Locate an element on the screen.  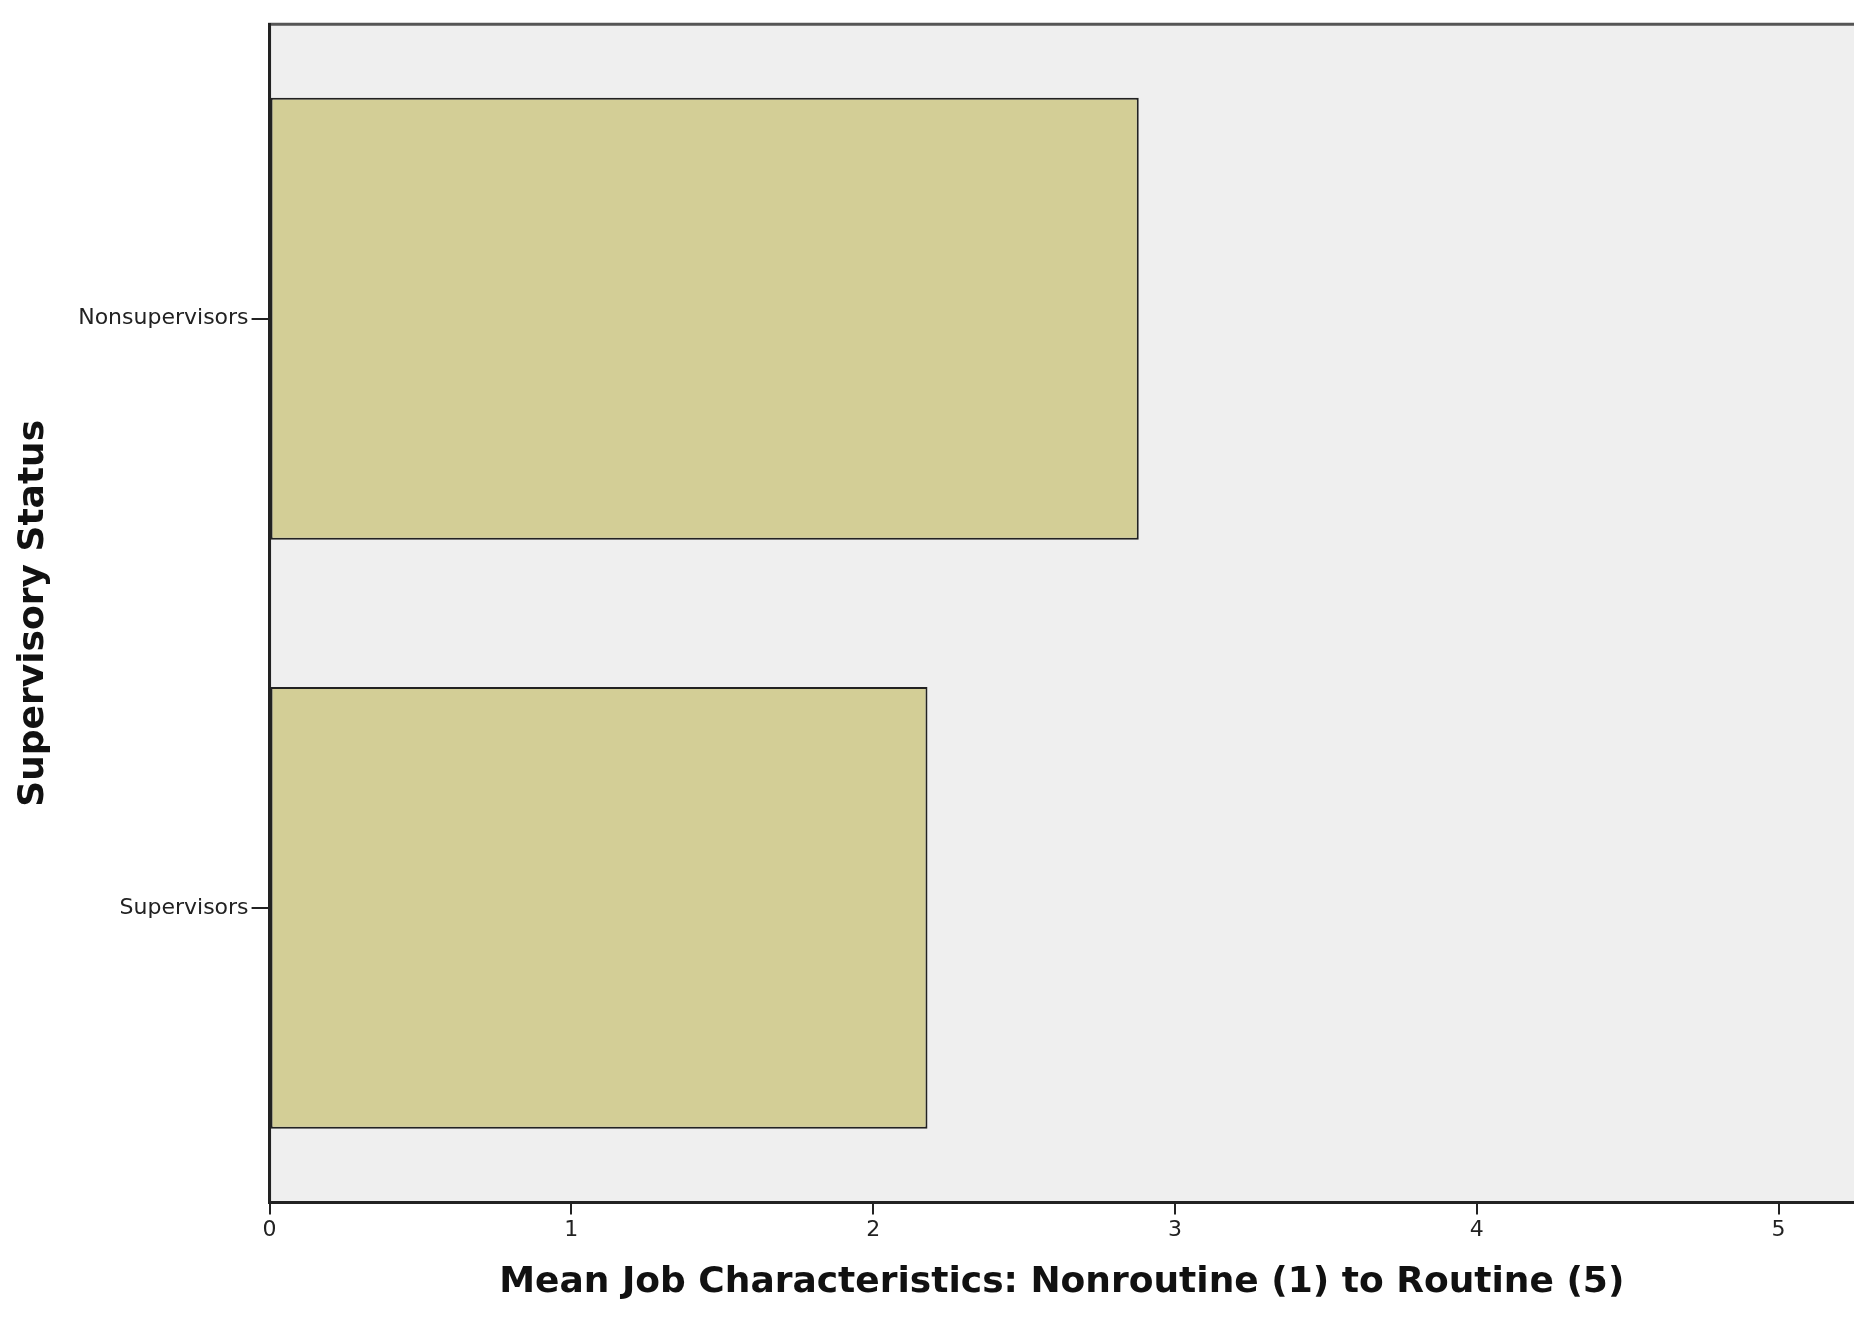
x-tick-label: 0 is located at coordinates (269, 1229).